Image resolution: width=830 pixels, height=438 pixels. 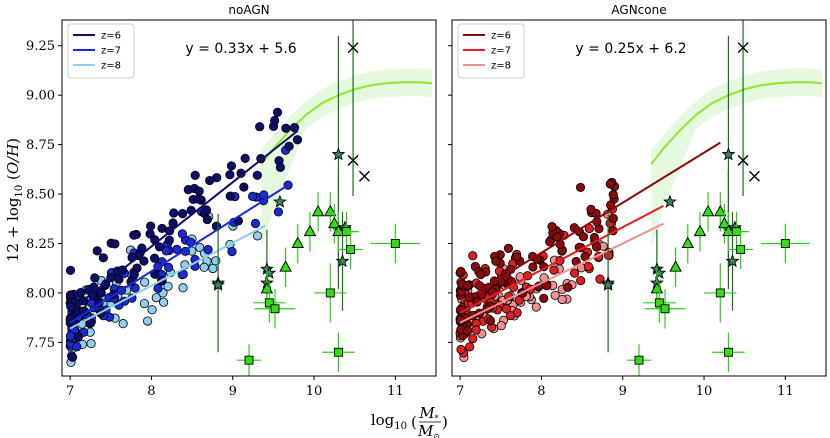 What do you see at coordinates (409, 421) in the screenshot?
I see `x-axis-label: log10 ( M* M⊙ )` at bounding box center [409, 421].